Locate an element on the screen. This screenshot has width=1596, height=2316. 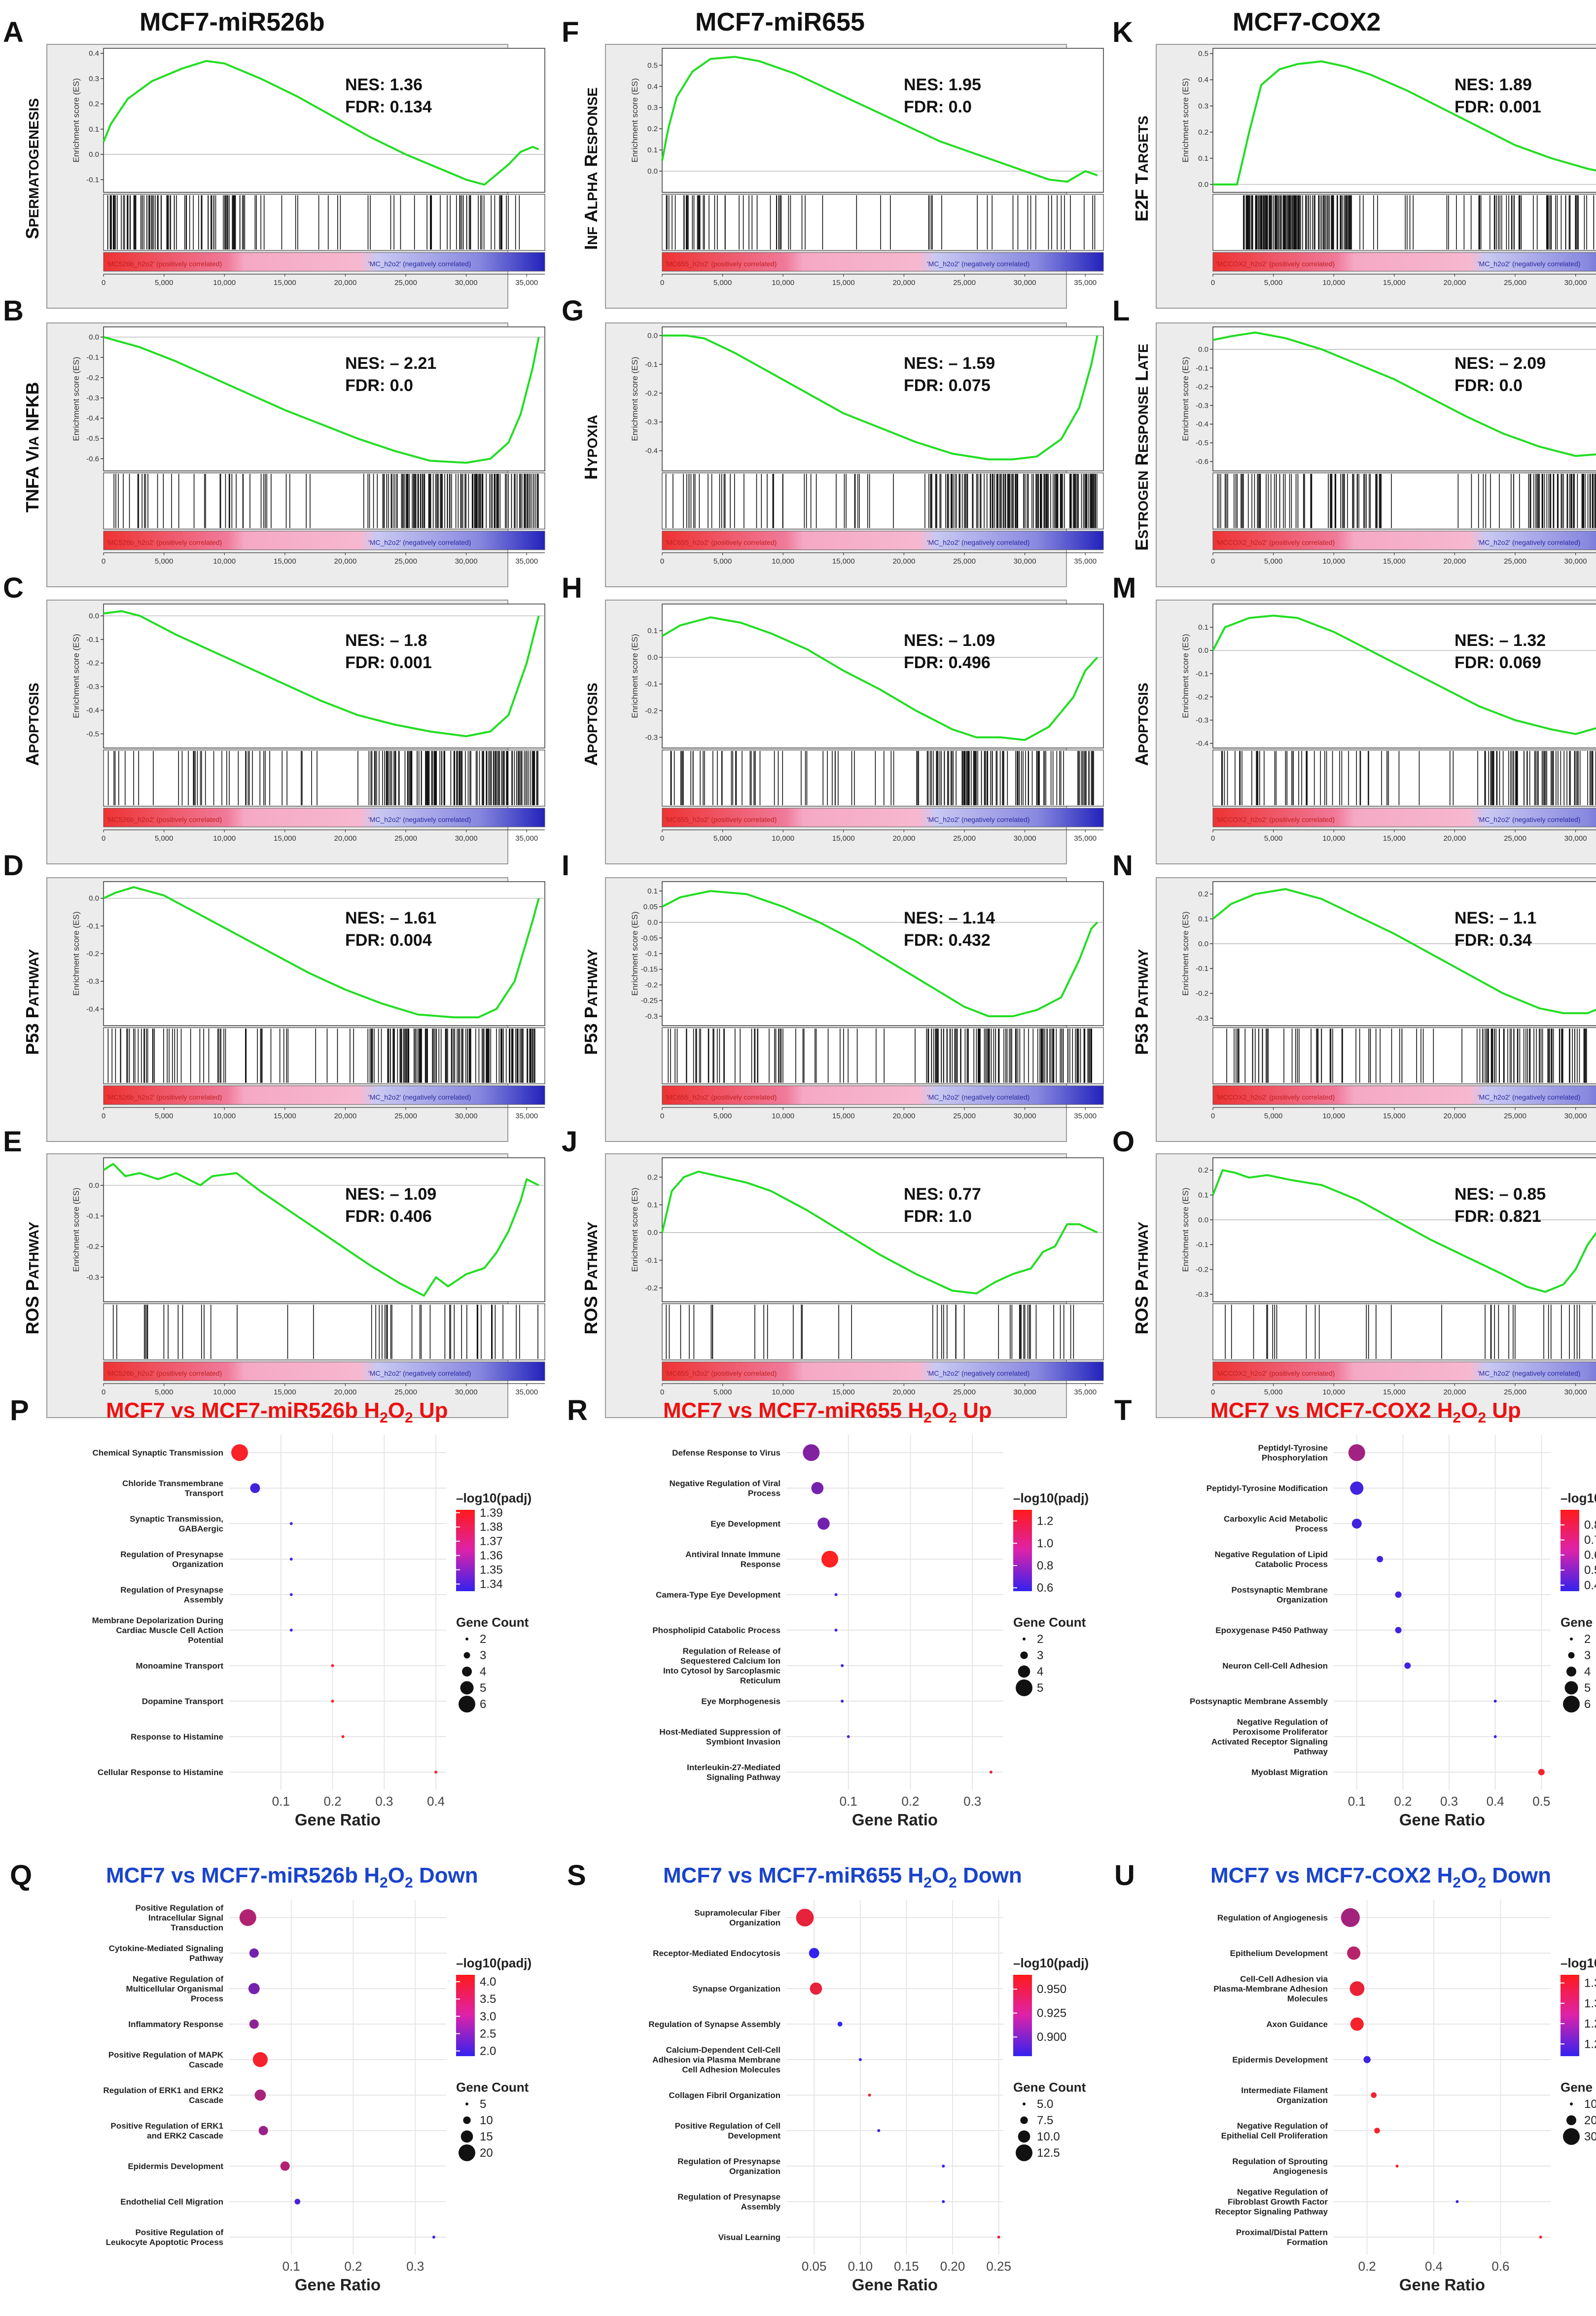
column-header: MCF7-COX2 is located at coordinates (1307, 22).